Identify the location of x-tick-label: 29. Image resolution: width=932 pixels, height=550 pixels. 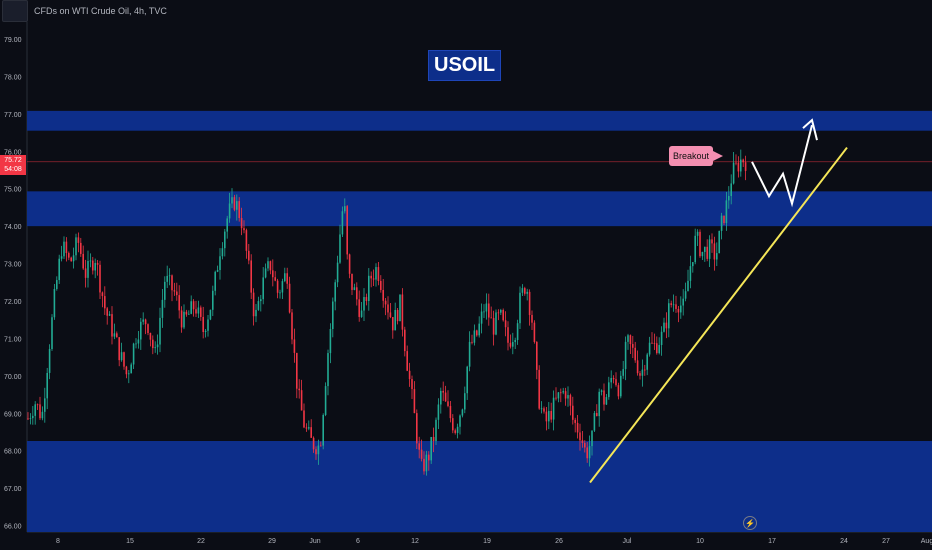
(272, 541).